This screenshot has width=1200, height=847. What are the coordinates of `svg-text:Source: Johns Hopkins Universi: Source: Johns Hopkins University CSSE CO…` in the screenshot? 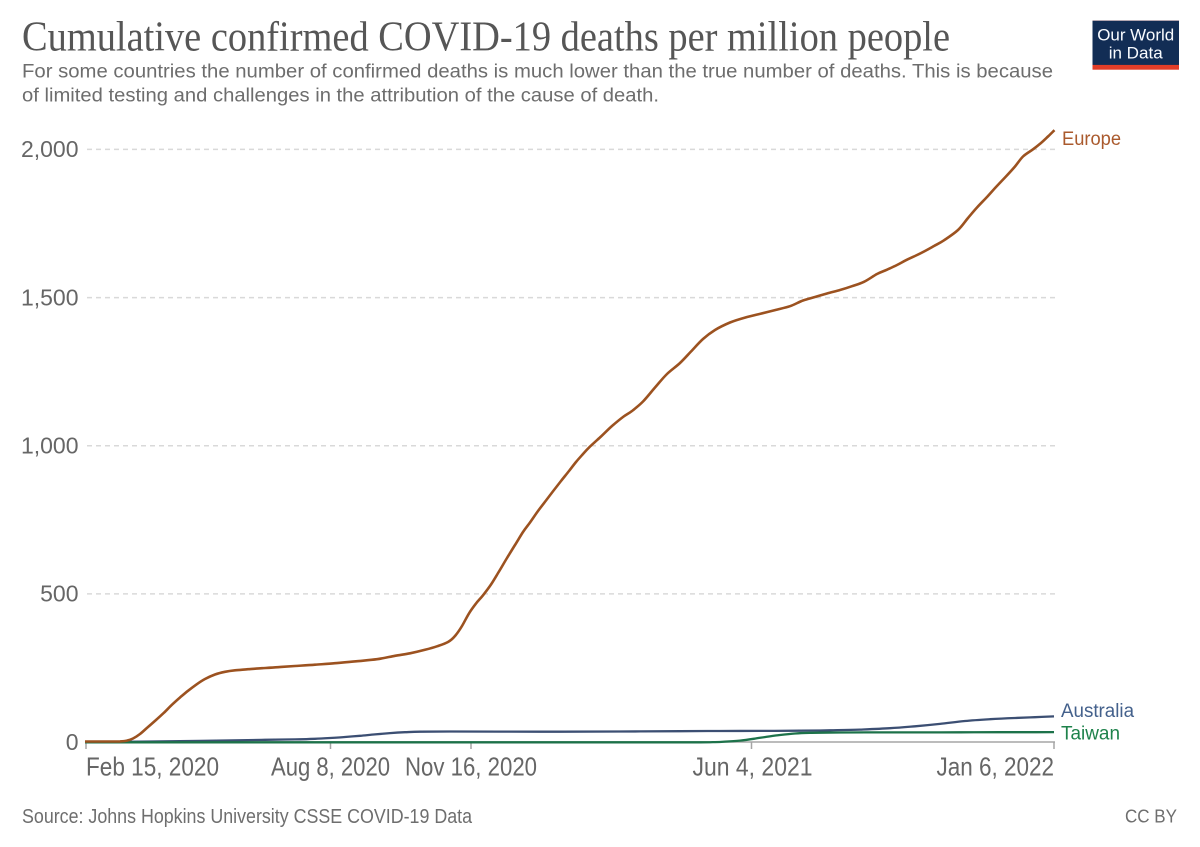 It's located at (247, 817).